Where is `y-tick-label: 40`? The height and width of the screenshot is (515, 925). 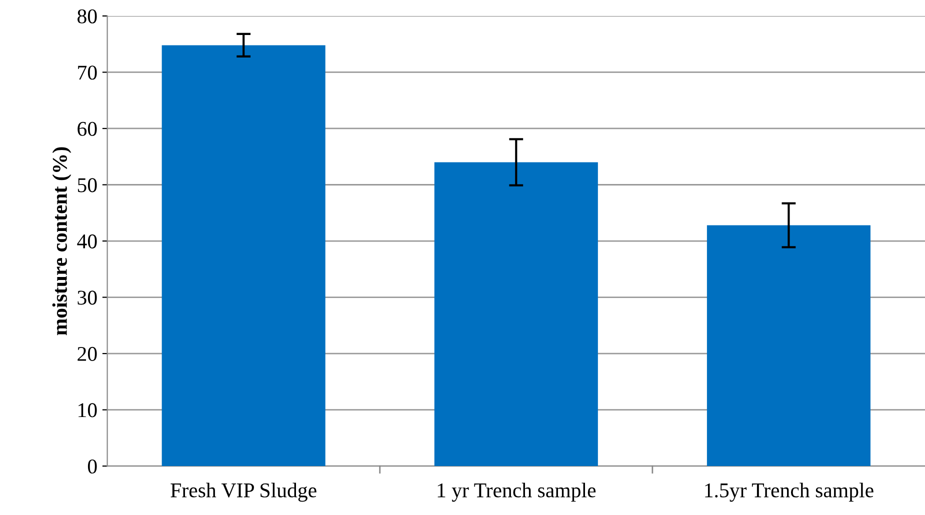
y-tick-label: 40 is located at coordinates (87, 241).